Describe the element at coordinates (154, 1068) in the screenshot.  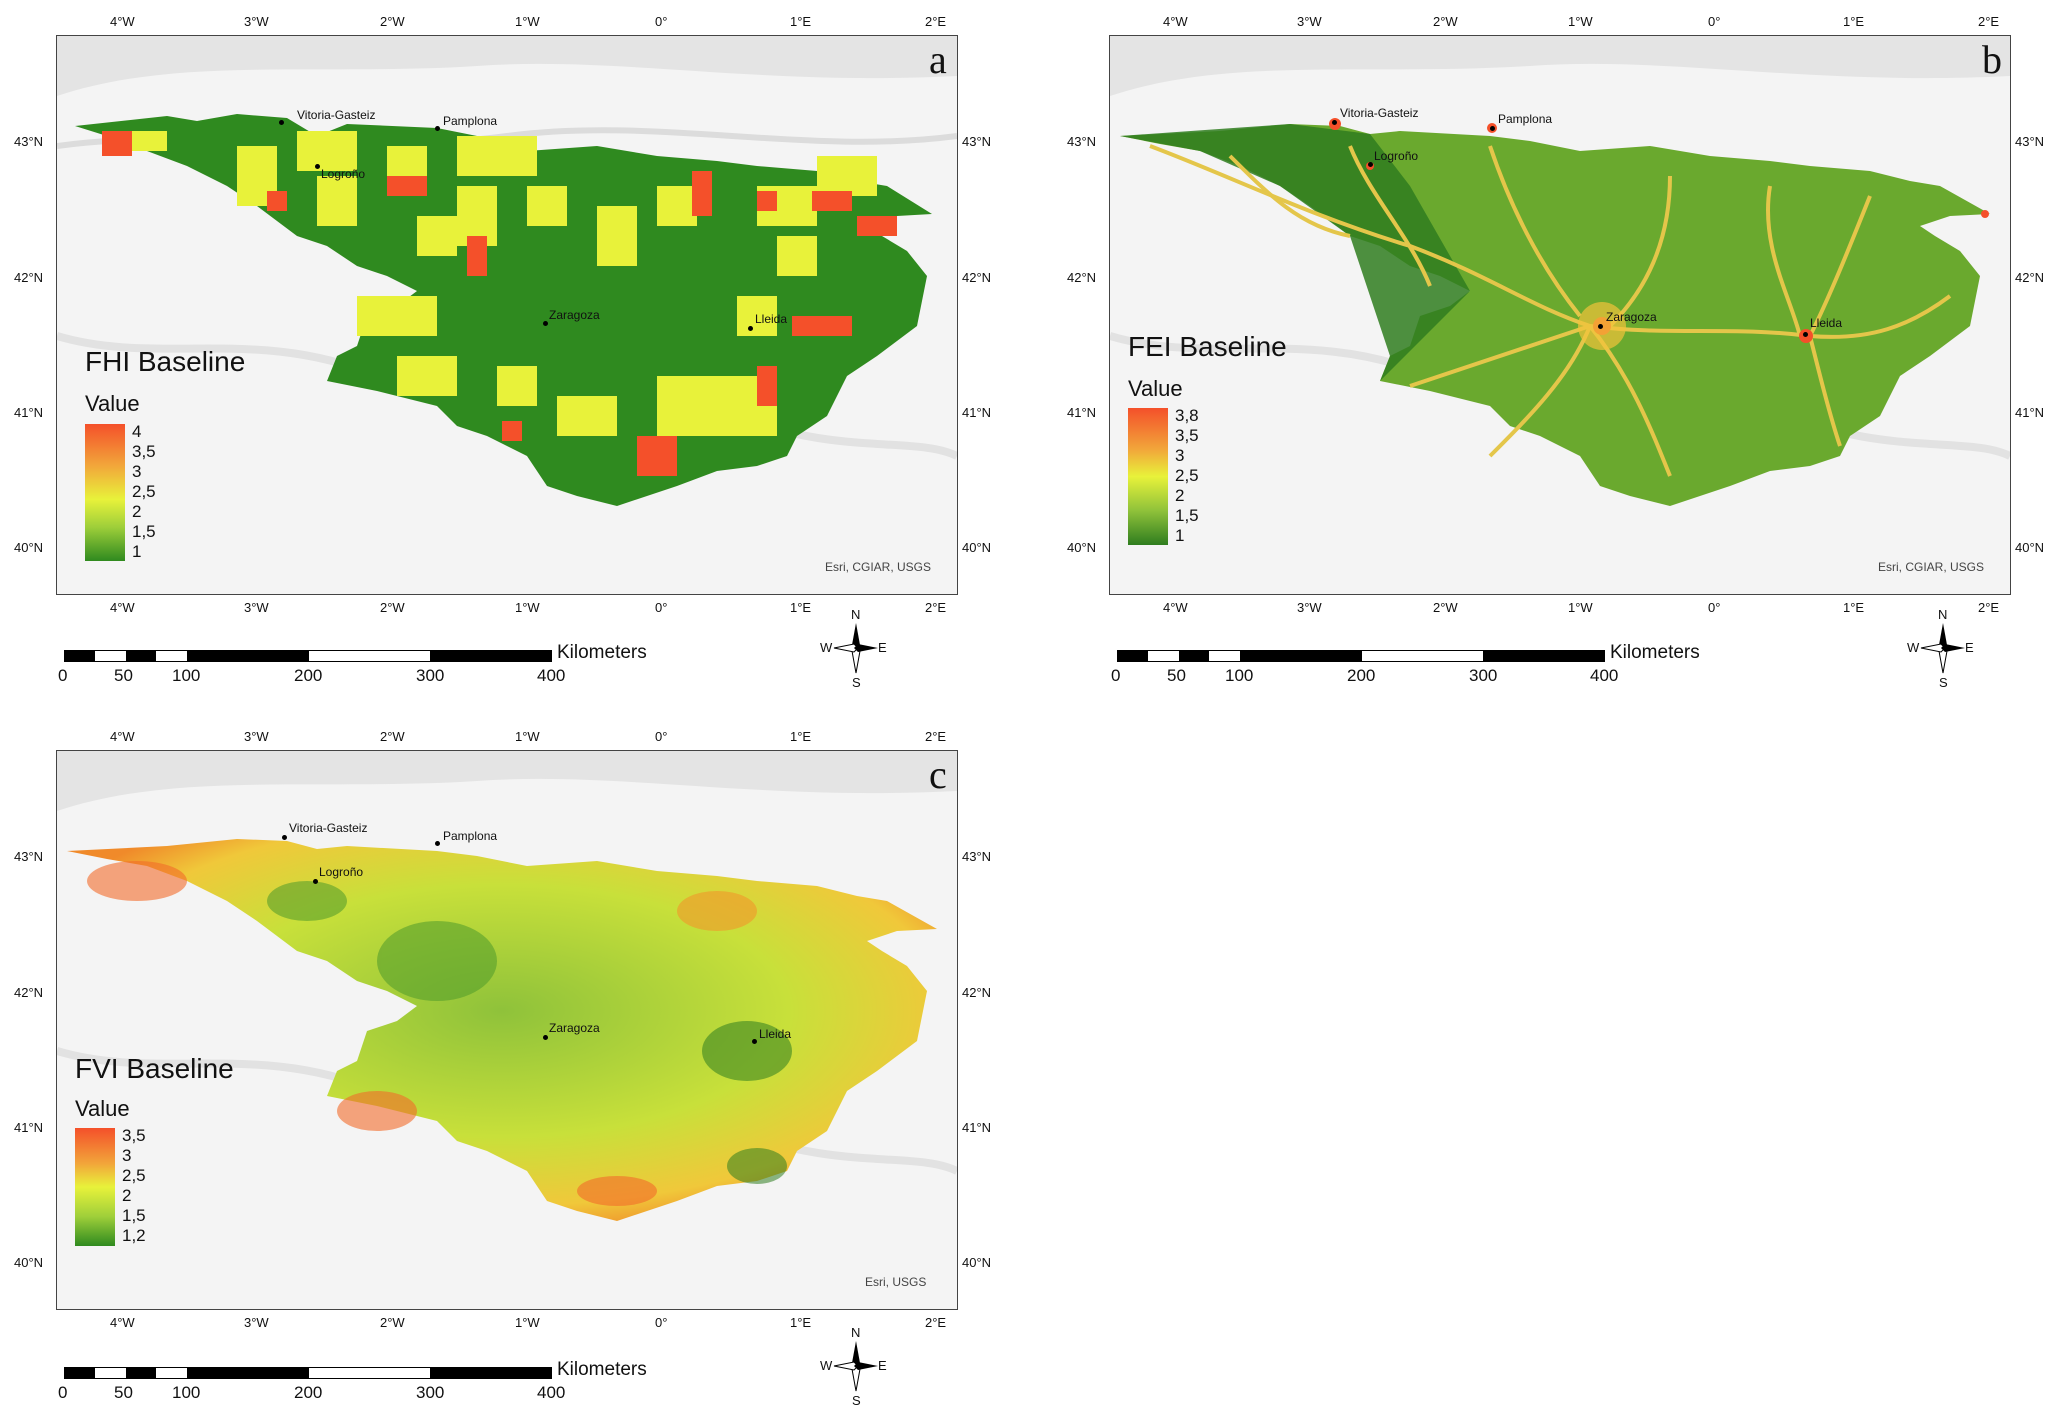
I see `legend-title: FVI Baseline` at that location.